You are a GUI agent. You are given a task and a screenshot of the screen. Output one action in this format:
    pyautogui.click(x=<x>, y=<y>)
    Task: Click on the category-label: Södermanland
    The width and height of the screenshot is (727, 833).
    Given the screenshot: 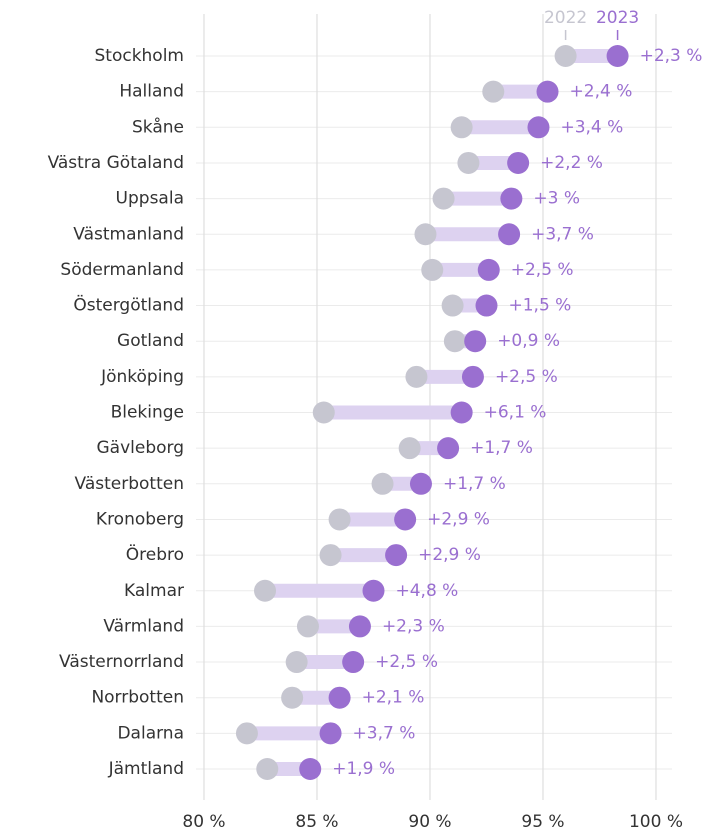 What is the action you would take?
    pyautogui.click(x=122, y=270)
    